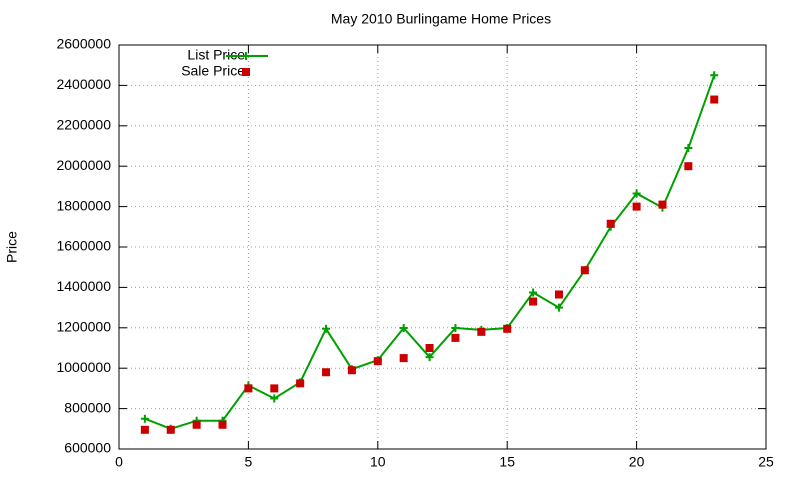  What do you see at coordinates (249, 462) in the screenshot?
I see `x-tick-label: 5` at bounding box center [249, 462].